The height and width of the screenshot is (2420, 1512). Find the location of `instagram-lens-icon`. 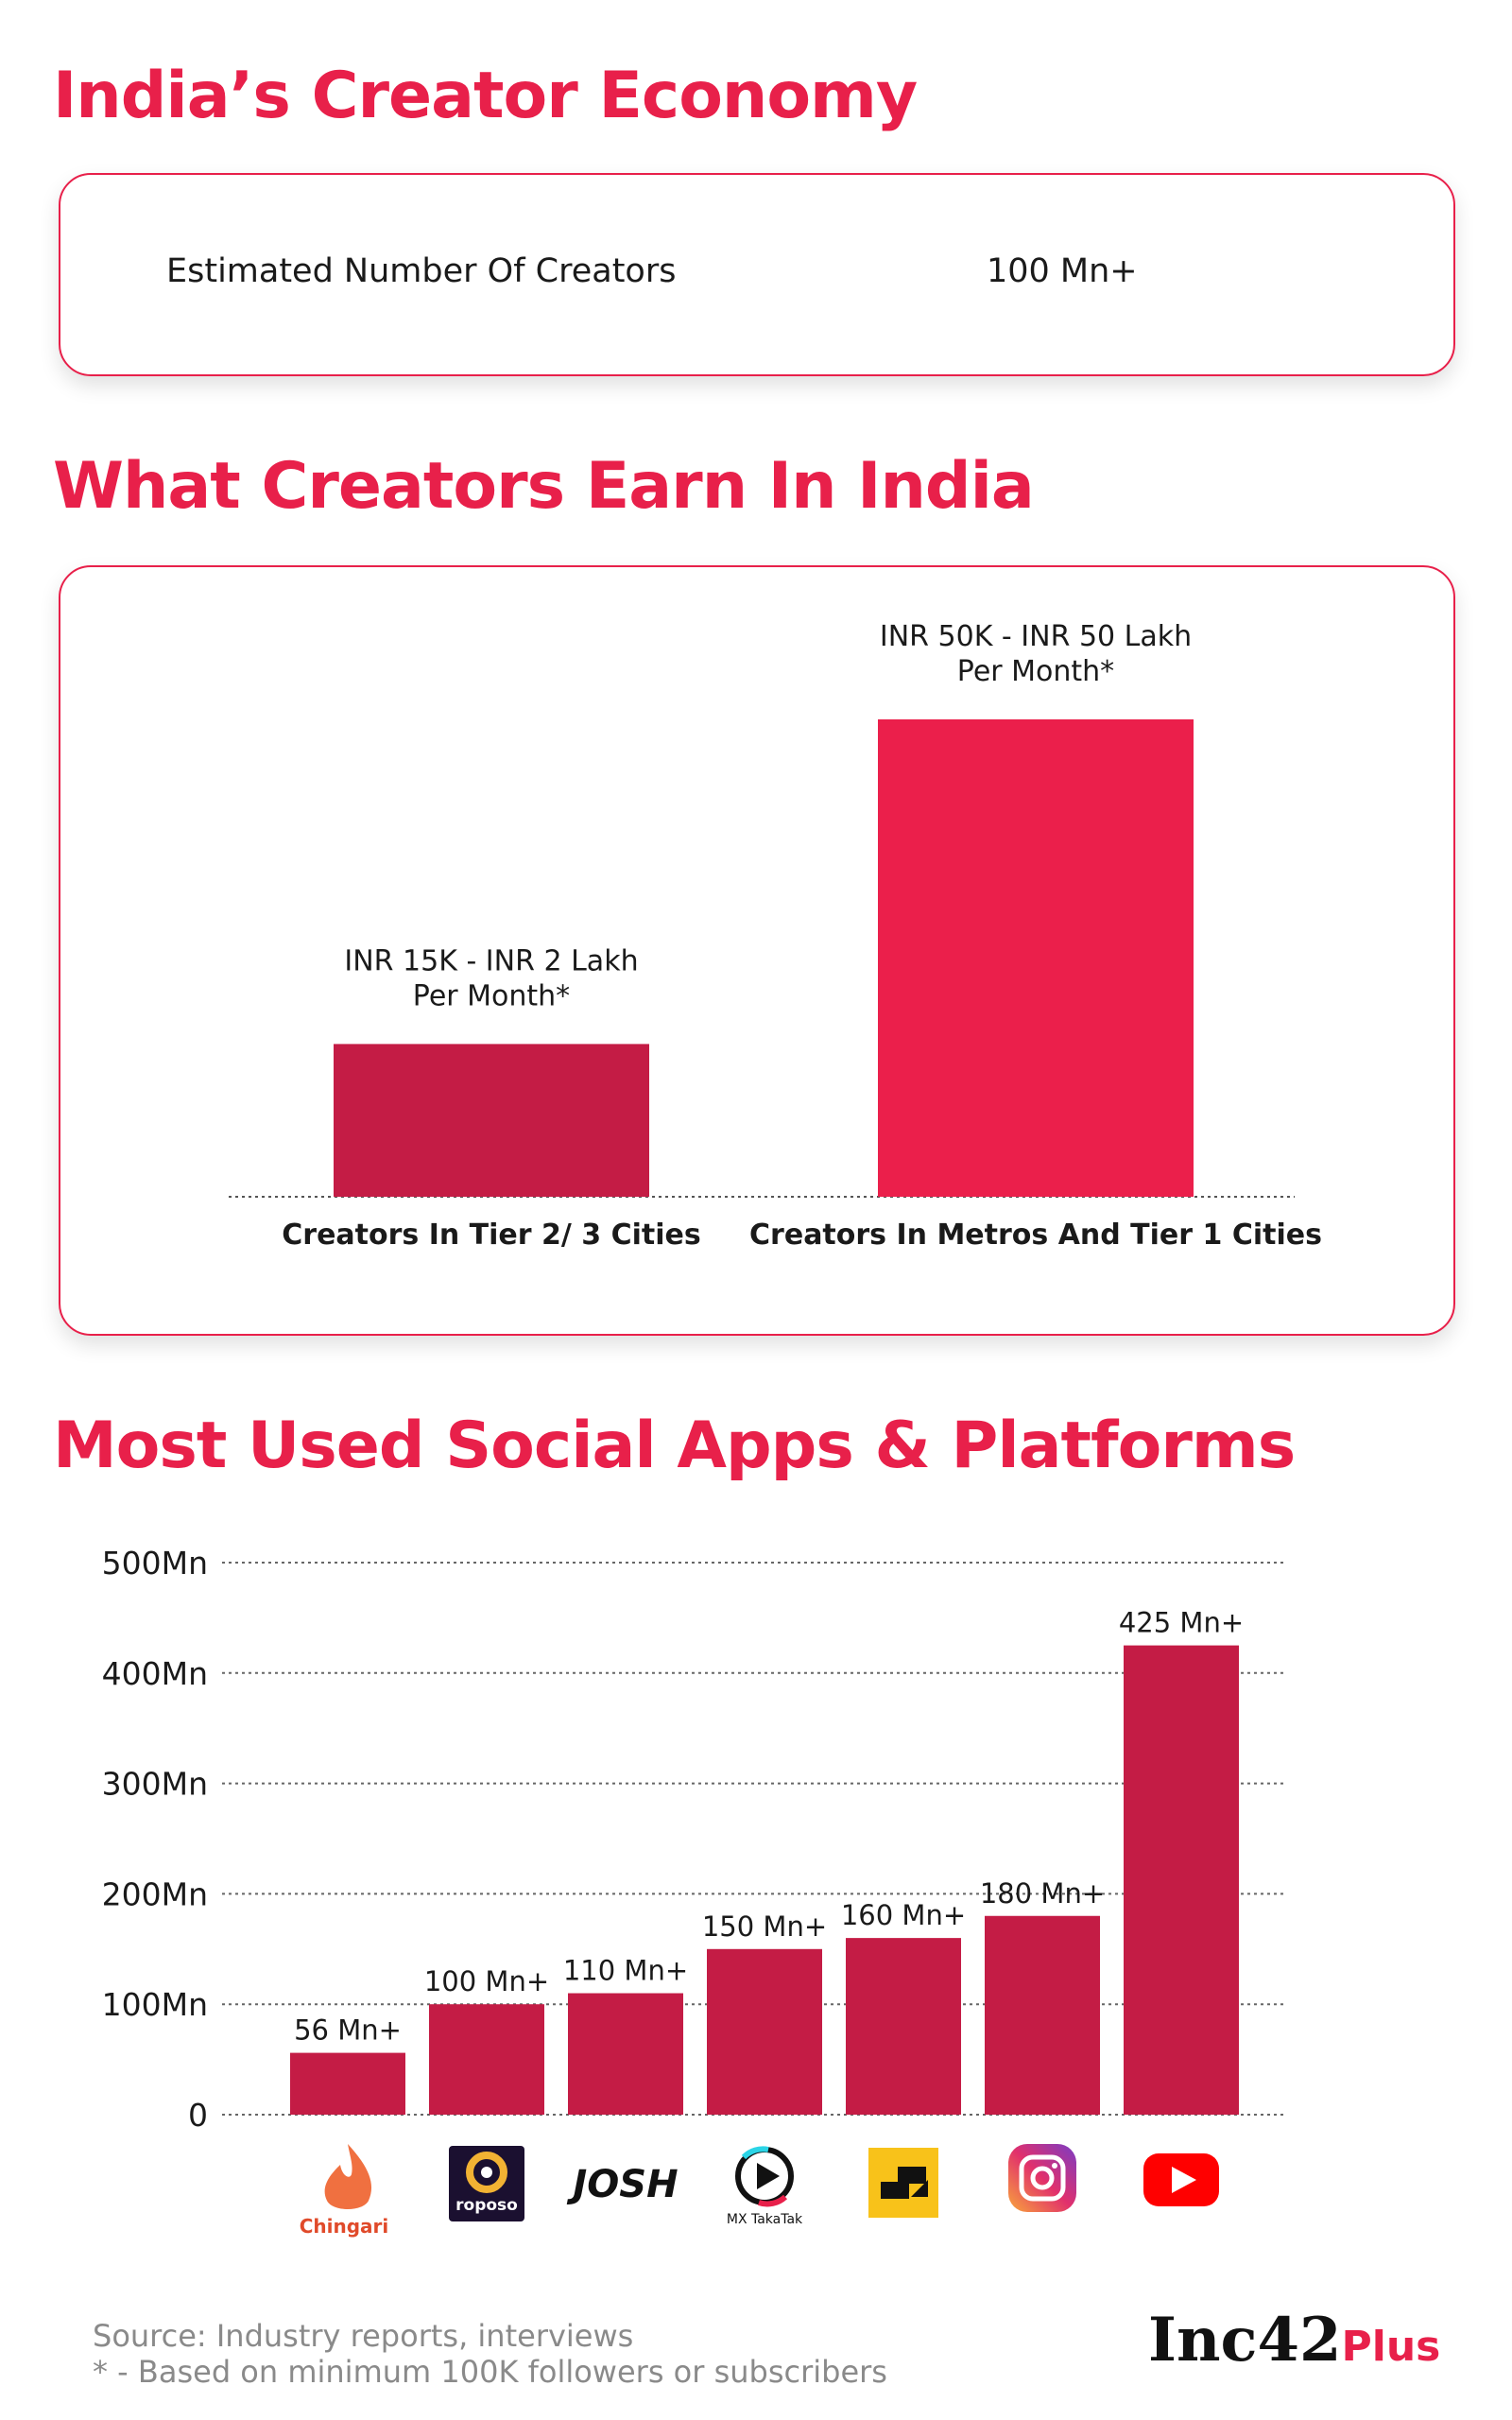

instagram-lens-icon is located at coordinates (1042, 2178).